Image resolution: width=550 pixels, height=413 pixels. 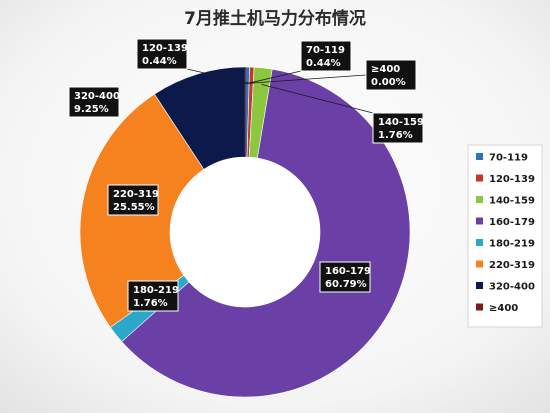 I want to click on legend-item-160-179: 160-179, so click(x=505, y=222).